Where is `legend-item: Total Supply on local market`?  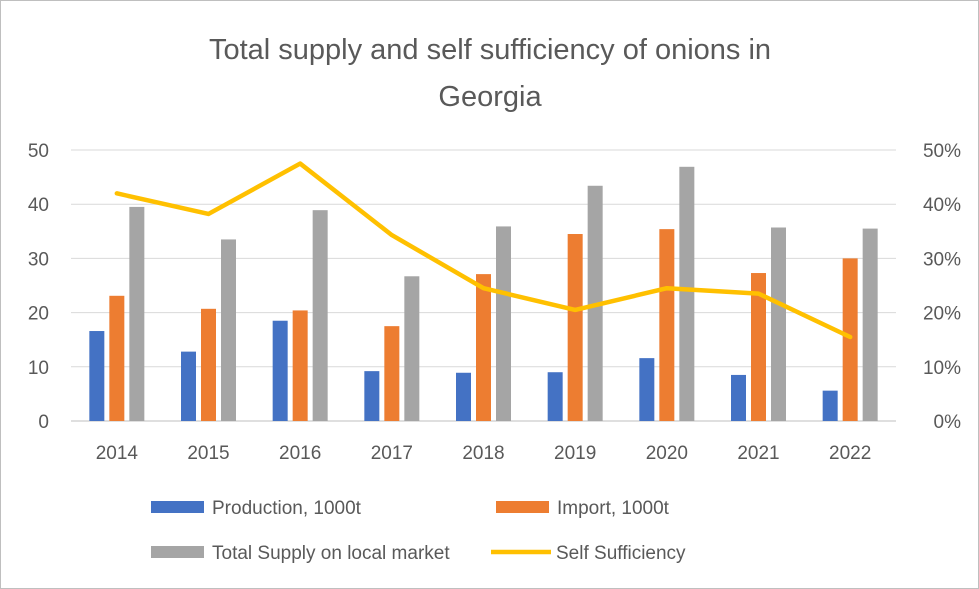
legend-item: Total Supply on local market is located at coordinates (300, 553).